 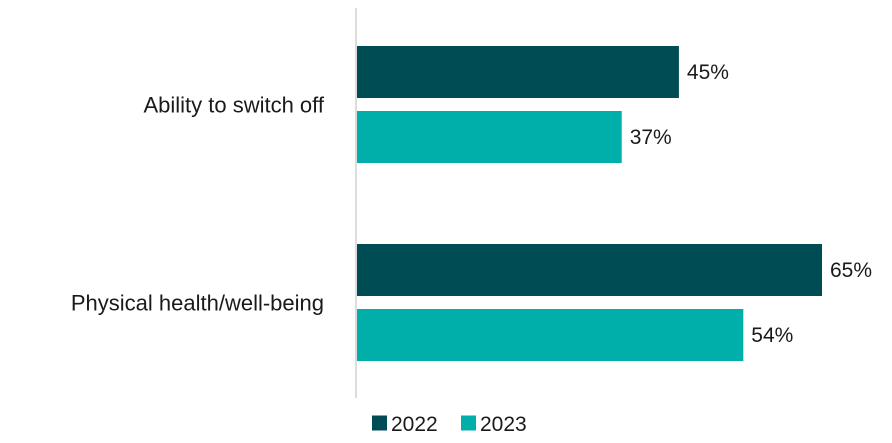 I want to click on legend: 2022 2023, so click(x=449, y=424).